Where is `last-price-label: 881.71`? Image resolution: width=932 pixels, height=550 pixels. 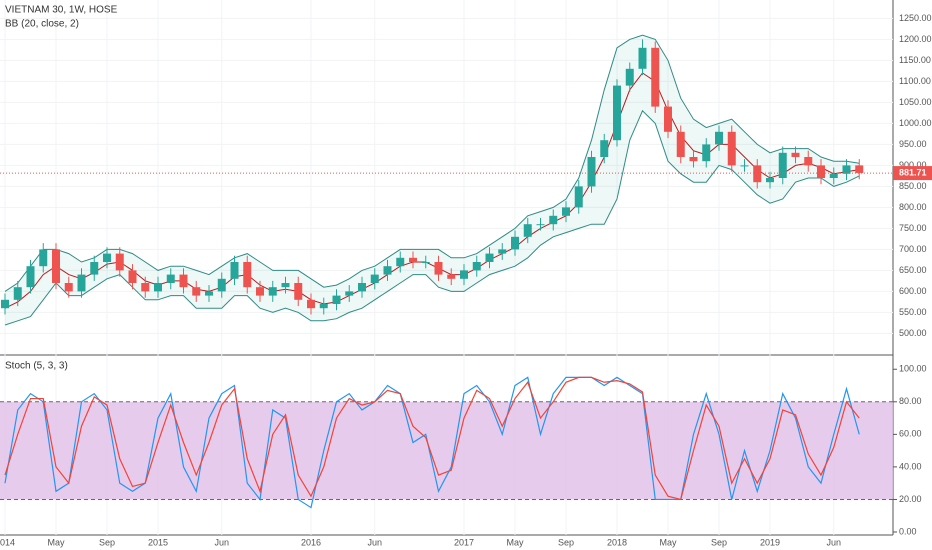
last-price-label: 881.71 is located at coordinates (913, 172).